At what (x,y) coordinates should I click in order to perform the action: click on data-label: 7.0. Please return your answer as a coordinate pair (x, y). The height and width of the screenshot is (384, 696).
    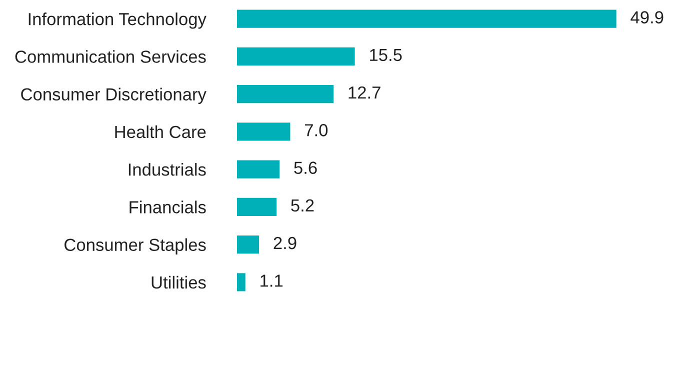
    Looking at the image, I should click on (316, 130).